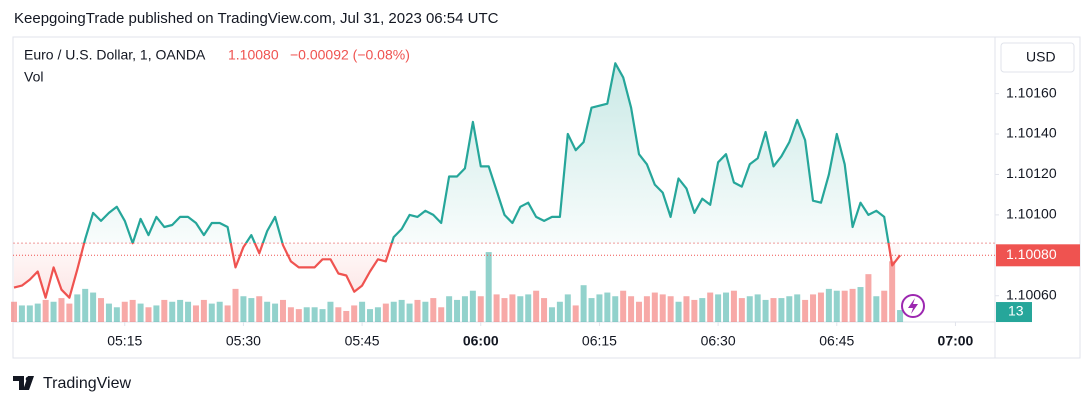  What do you see at coordinates (481, 341) in the screenshot?
I see `x-tick-label: 06:00` at bounding box center [481, 341].